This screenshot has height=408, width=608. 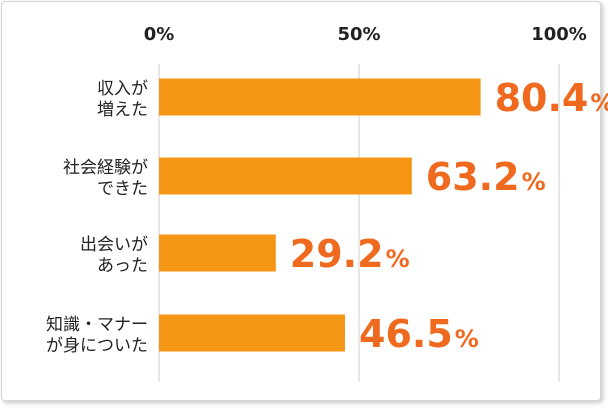 I want to click on category-label: 社会経験が, so click(x=105, y=168).